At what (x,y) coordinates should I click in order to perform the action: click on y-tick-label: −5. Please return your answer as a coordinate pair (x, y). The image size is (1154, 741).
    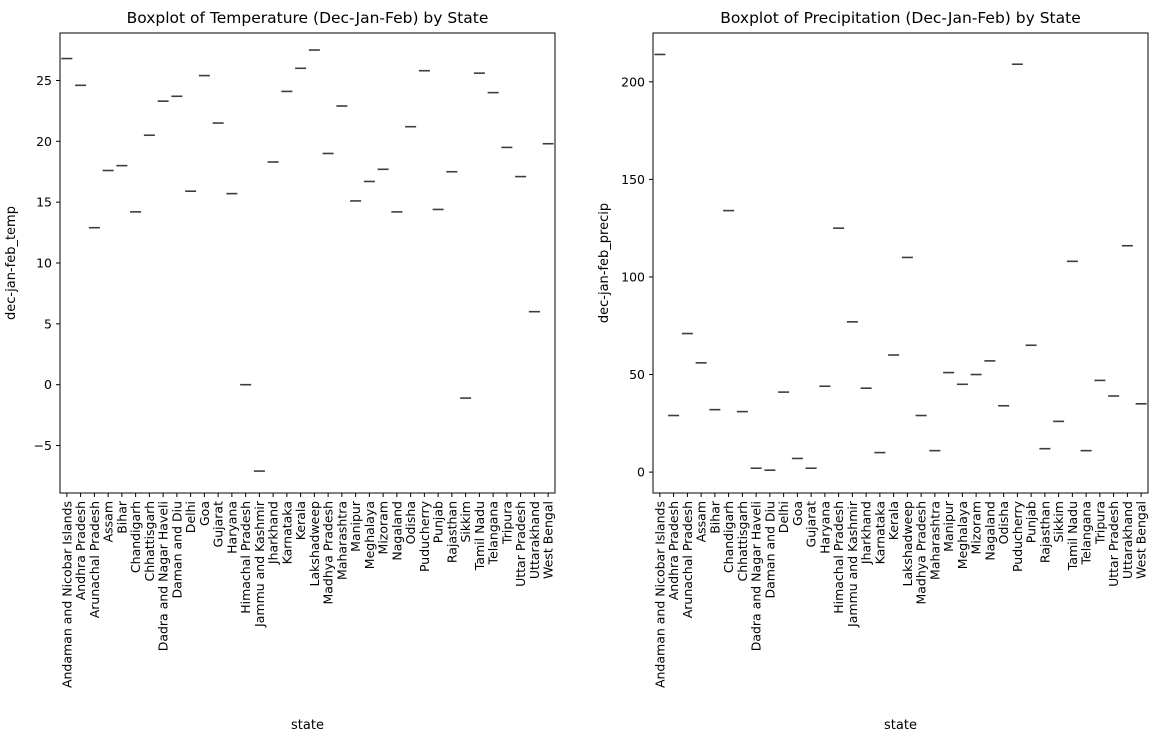
    Looking at the image, I should click on (43, 445).